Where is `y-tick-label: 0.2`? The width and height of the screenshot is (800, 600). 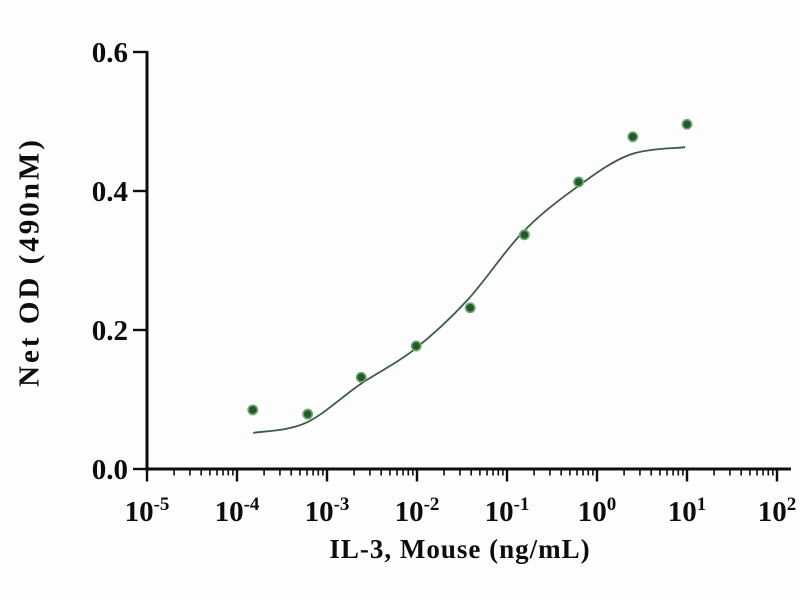 y-tick-label: 0.2 is located at coordinates (110, 331).